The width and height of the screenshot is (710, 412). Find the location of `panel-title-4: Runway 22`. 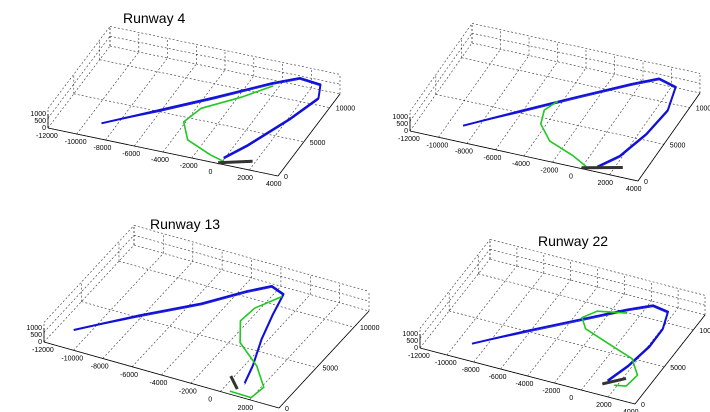

panel-title-4: Runway 22 is located at coordinates (573, 241).